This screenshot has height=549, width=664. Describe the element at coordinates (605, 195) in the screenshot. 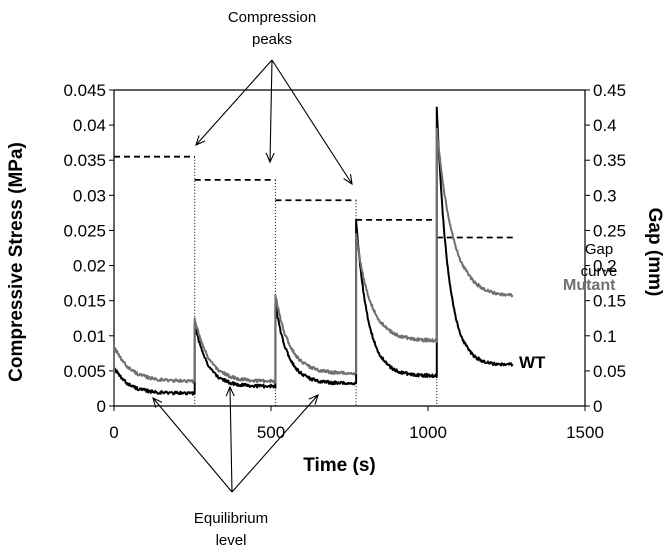

I see `y-right-tick-label: 0.3` at that location.